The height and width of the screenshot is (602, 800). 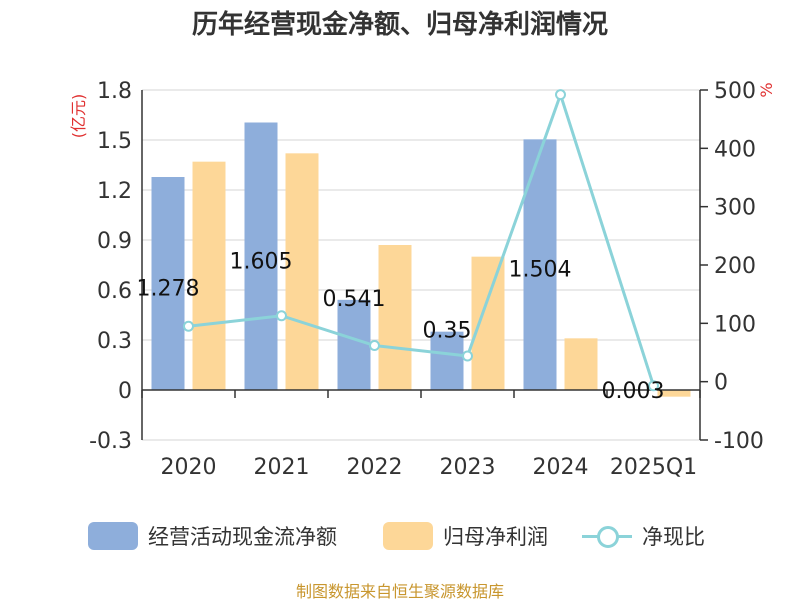 I want to click on legend-item-ratio: 净现比, so click(x=643, y=536).